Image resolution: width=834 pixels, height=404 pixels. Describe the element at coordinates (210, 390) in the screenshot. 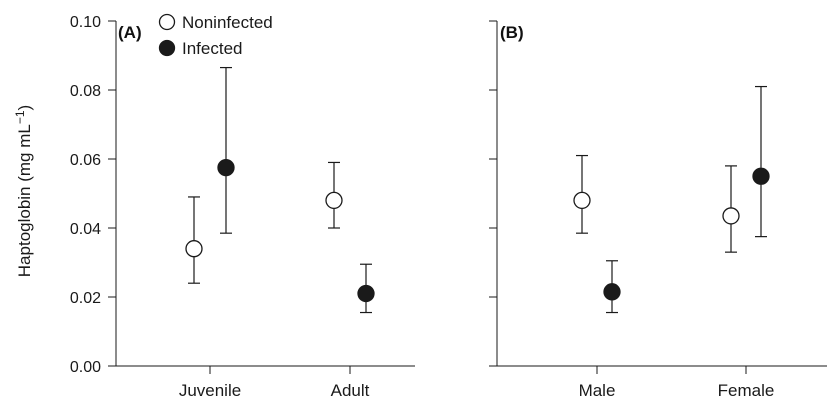

I see `x-tick-label: Juvenile` at that location.